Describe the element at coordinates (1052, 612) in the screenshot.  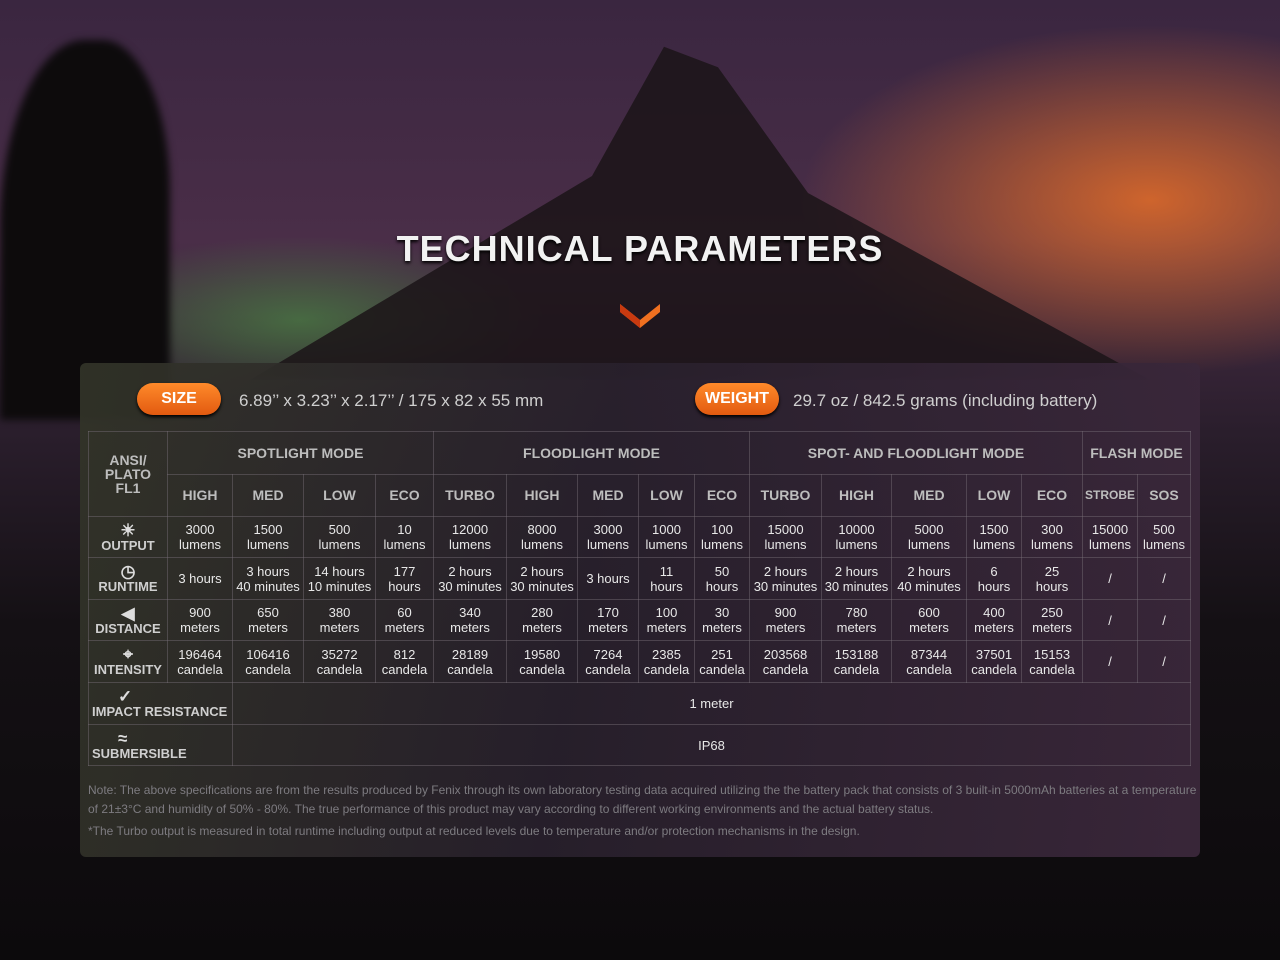
I see `cell-line: 250` at that location.